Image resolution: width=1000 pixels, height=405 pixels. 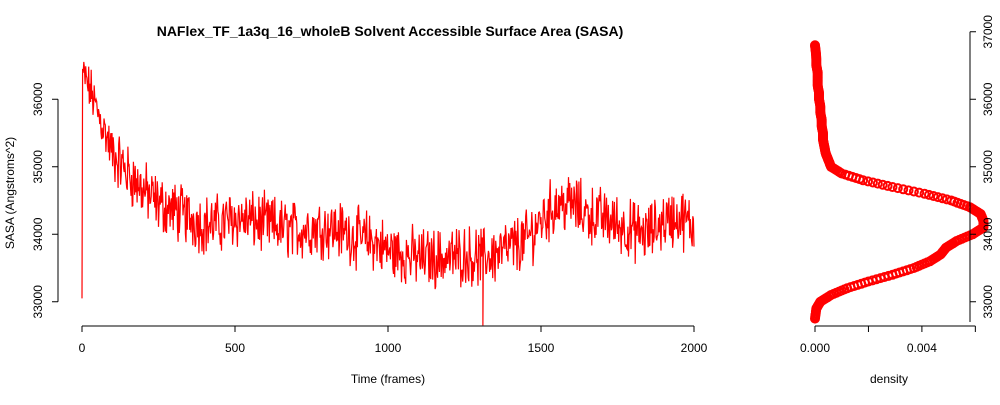 I want to click on y-axis-label: SASA (Angstroms^2), so click(x=10, y=193).